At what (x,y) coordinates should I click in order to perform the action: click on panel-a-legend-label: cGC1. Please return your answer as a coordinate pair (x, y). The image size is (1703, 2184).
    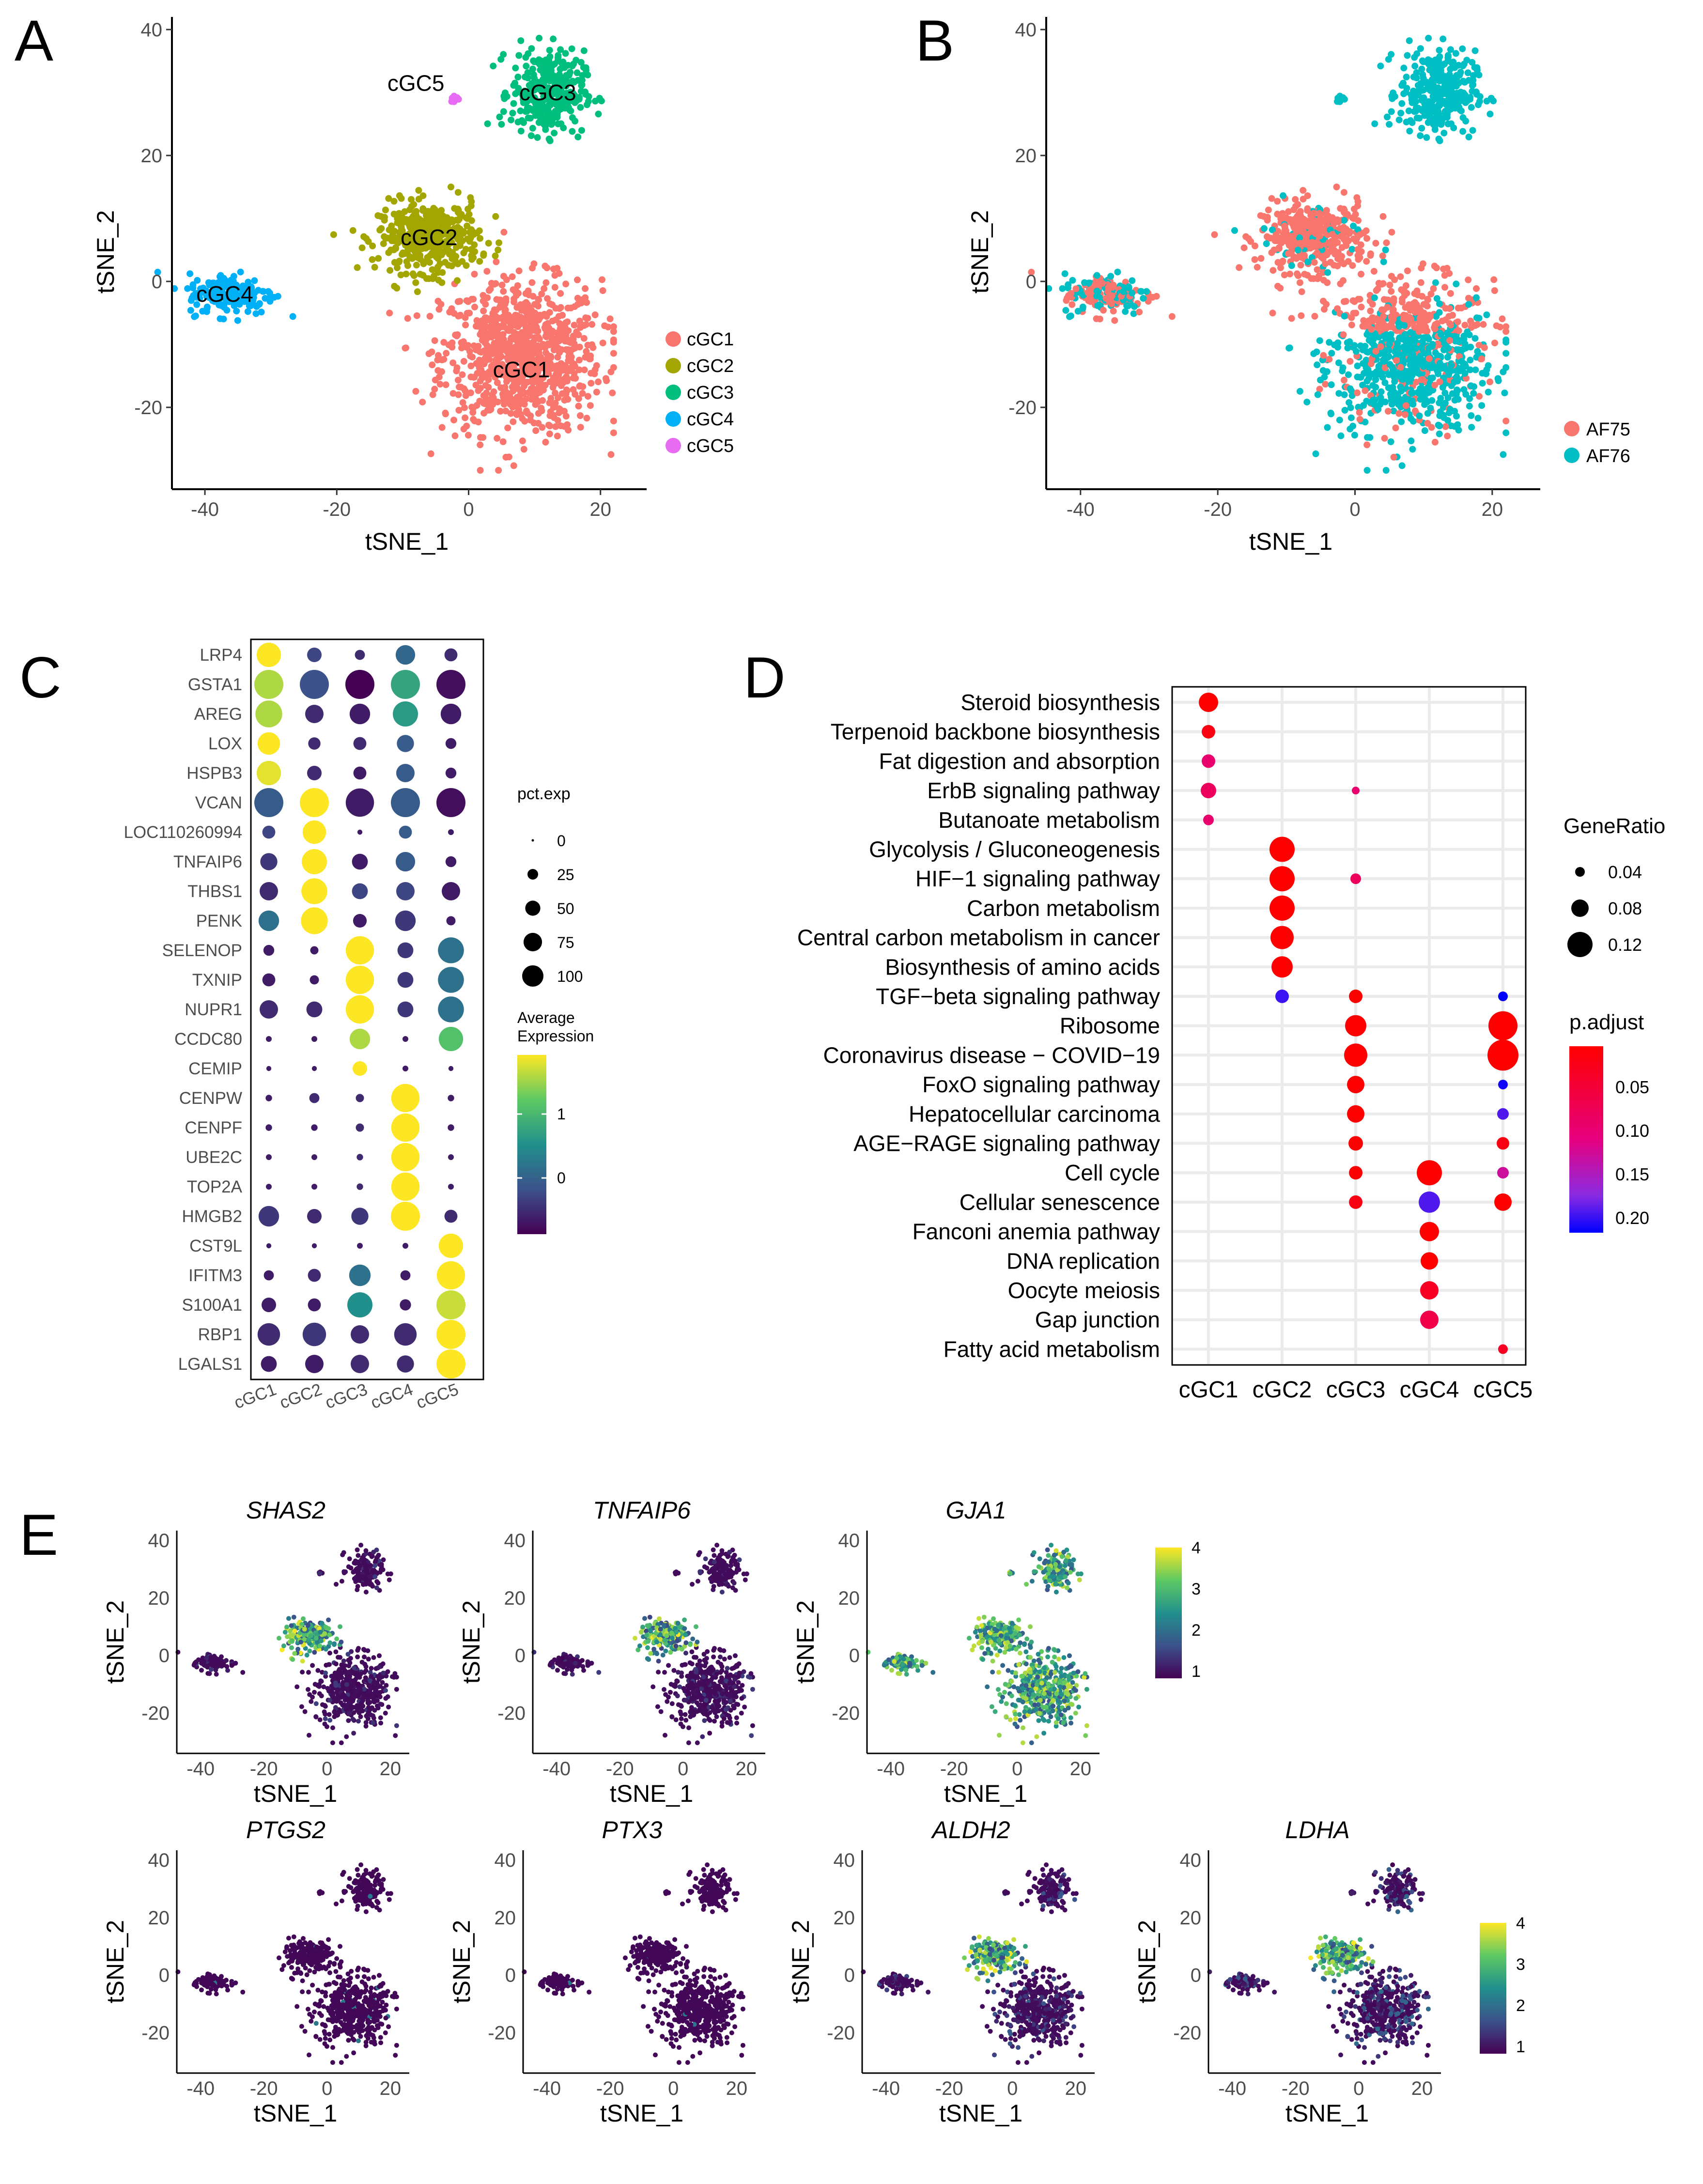
    Looking at the image, I should click on (710, 339).